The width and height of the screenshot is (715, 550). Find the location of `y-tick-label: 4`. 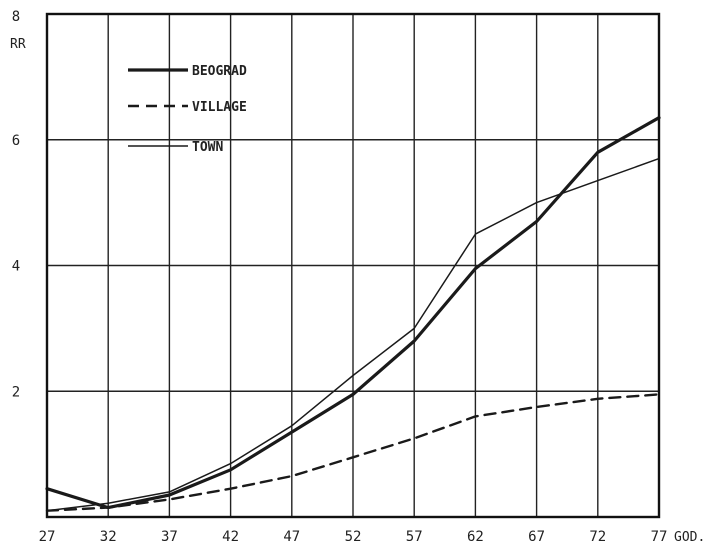

y-tick-label: 4 is located at coordinates (16, 267).